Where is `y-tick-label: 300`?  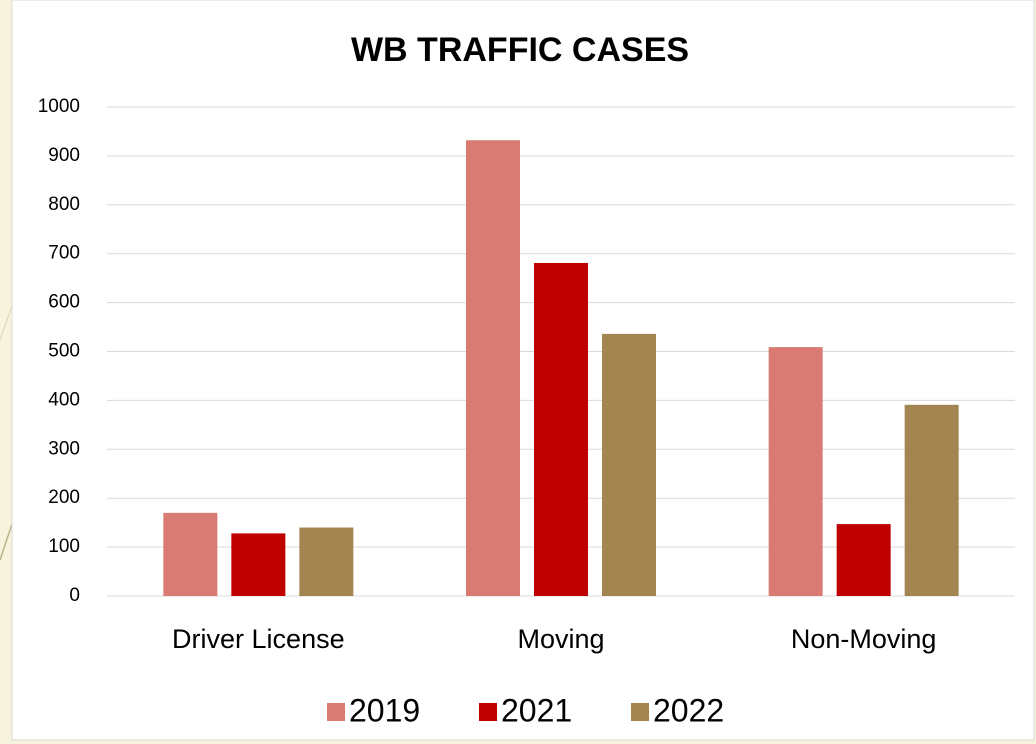 y-tick-label: 300 is located at coordinates (64, 448).